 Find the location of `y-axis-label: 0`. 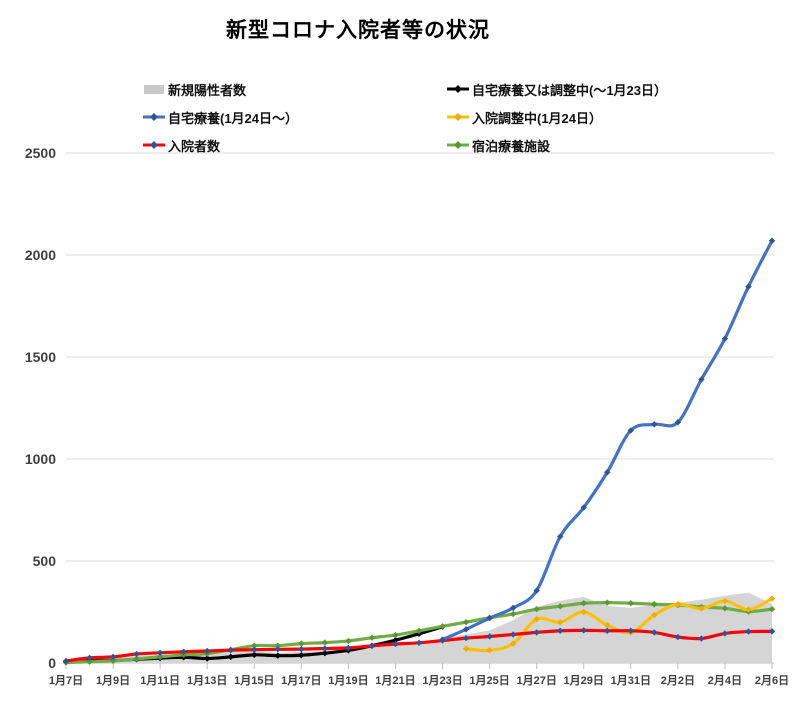

y-axis-label: 0 is located at coordinates (52, 663).